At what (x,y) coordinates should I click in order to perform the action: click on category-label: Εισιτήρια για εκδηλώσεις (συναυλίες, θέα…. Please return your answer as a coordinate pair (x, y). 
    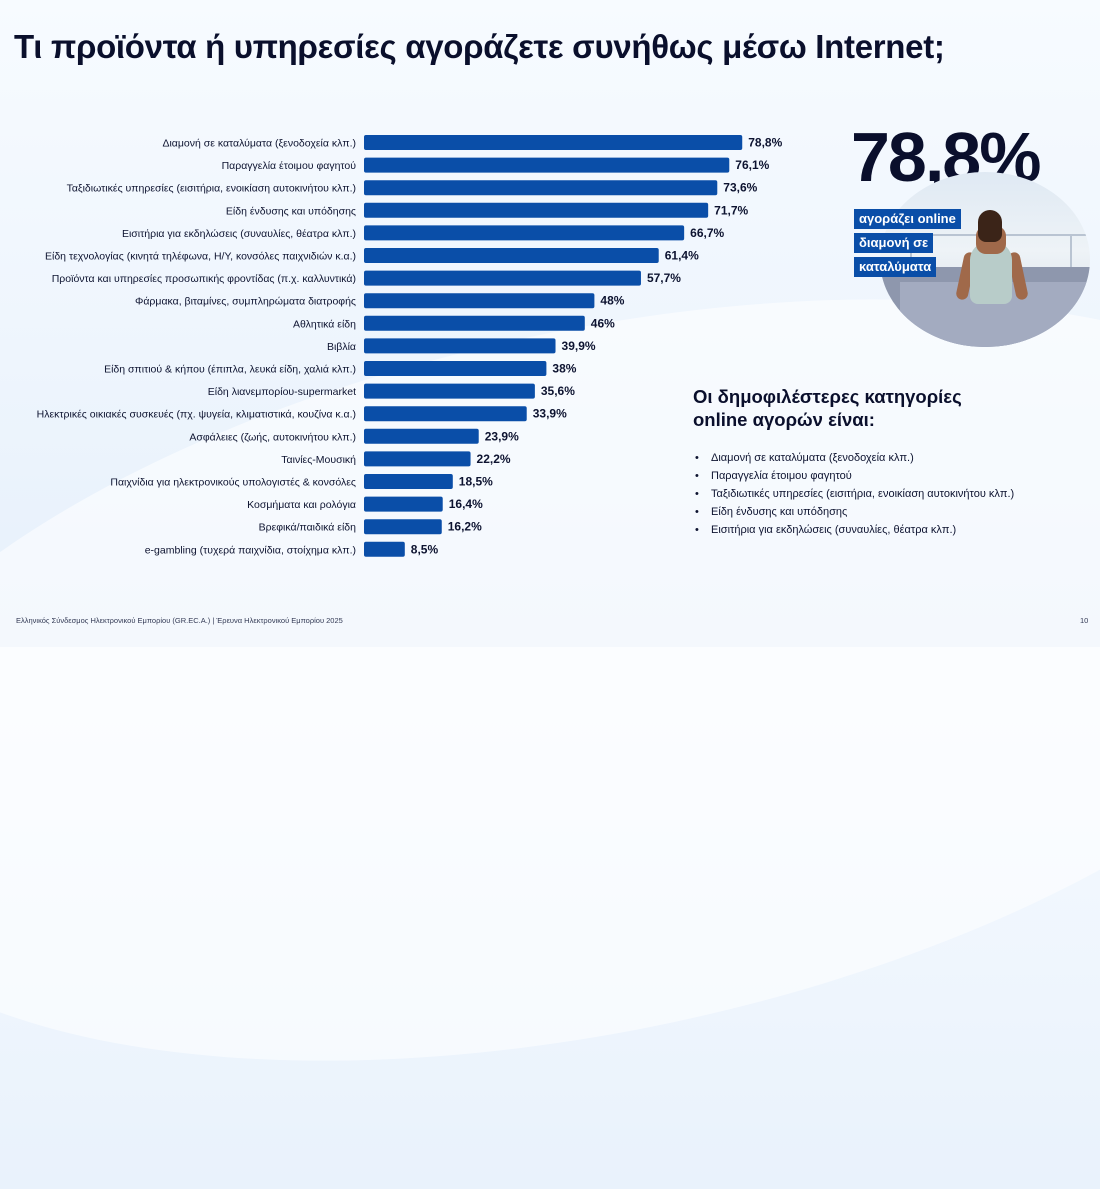
    Looking at the image, I should click on (239, 234).